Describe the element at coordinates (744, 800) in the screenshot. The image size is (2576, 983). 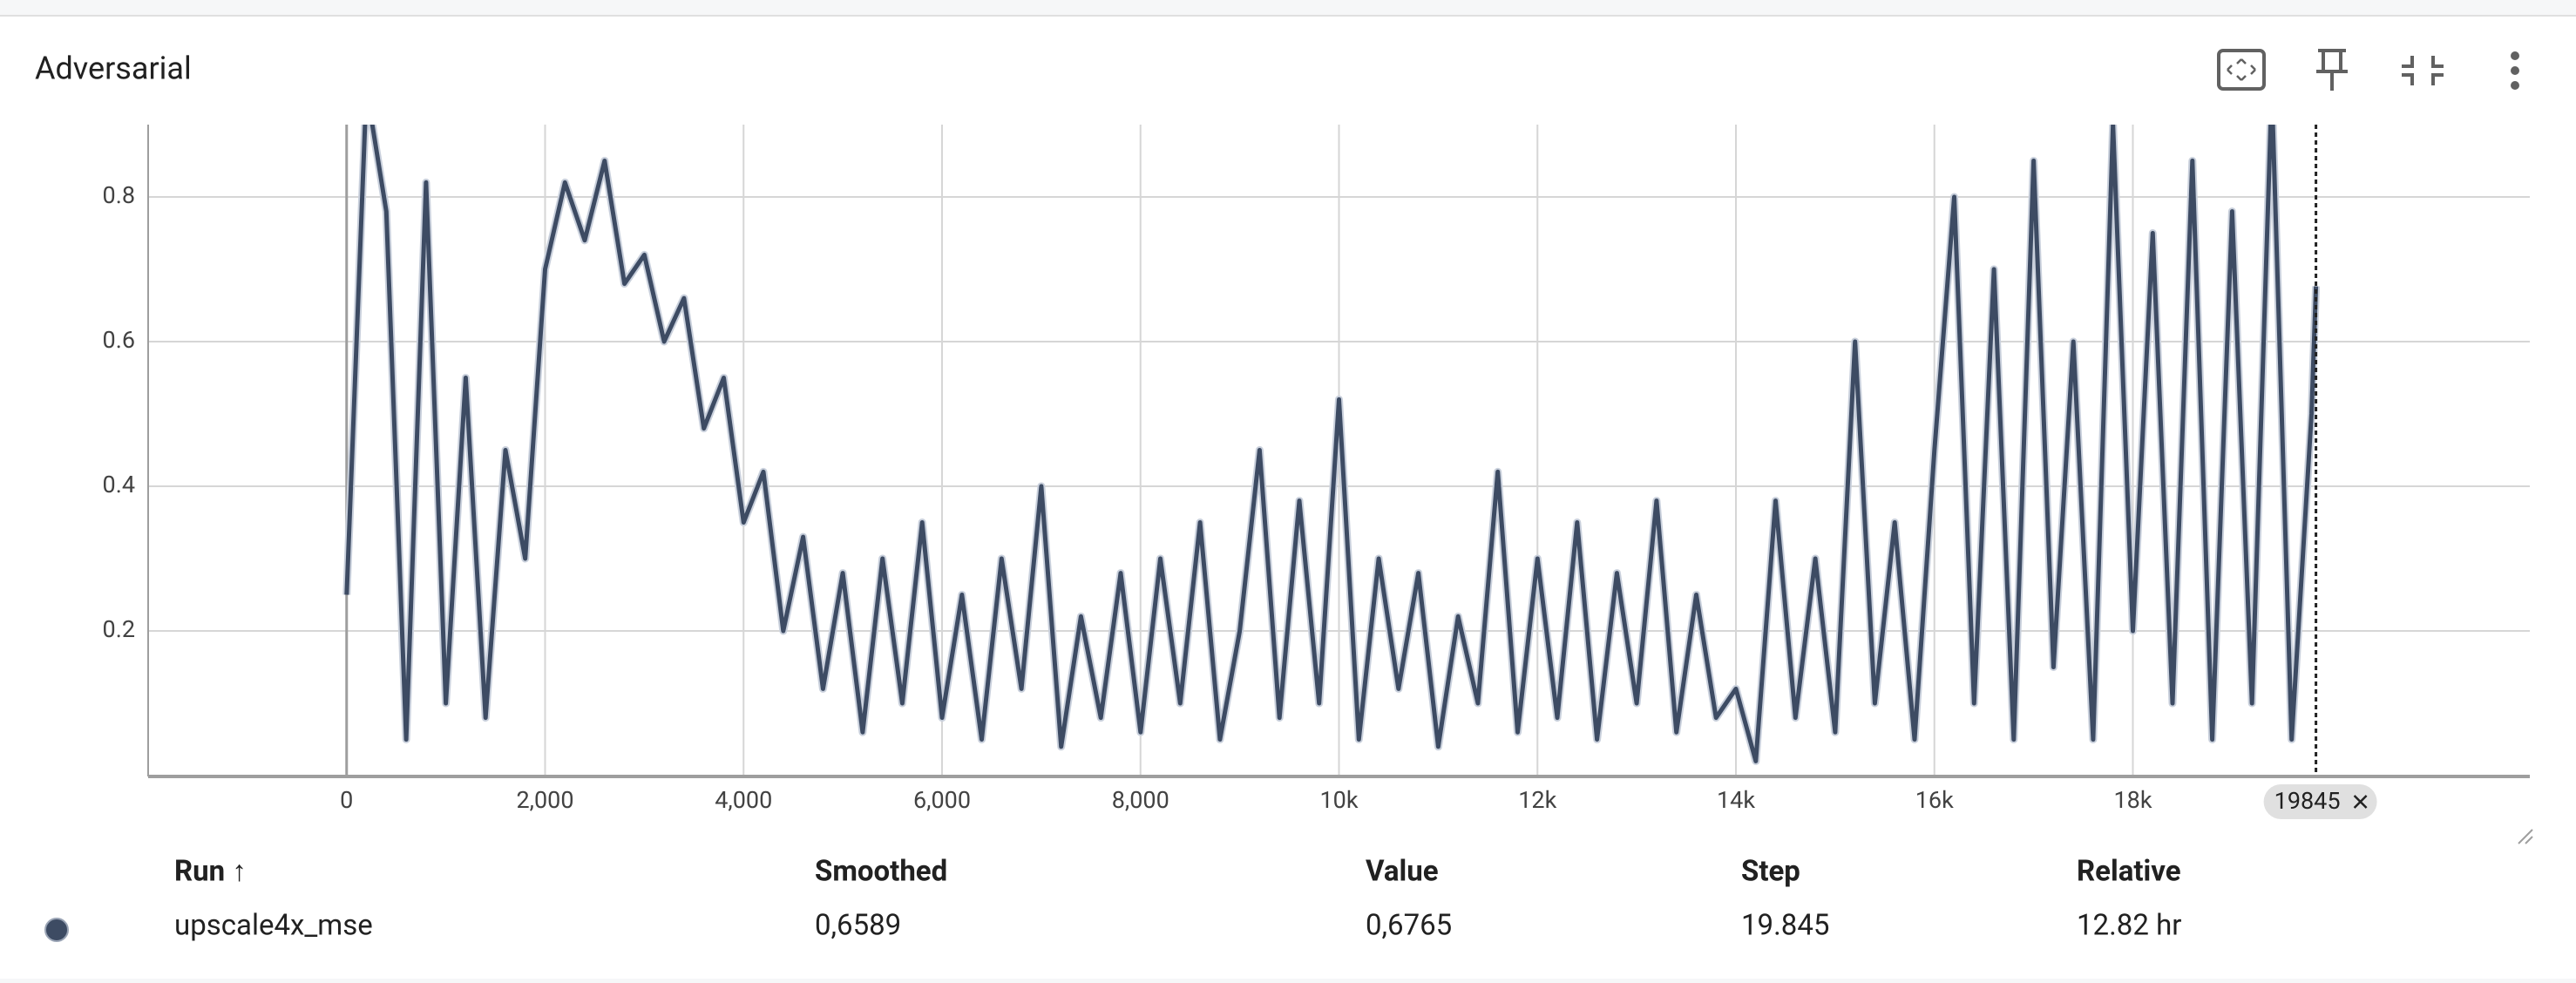
I see `x-tick-label: 4,000` at that location.